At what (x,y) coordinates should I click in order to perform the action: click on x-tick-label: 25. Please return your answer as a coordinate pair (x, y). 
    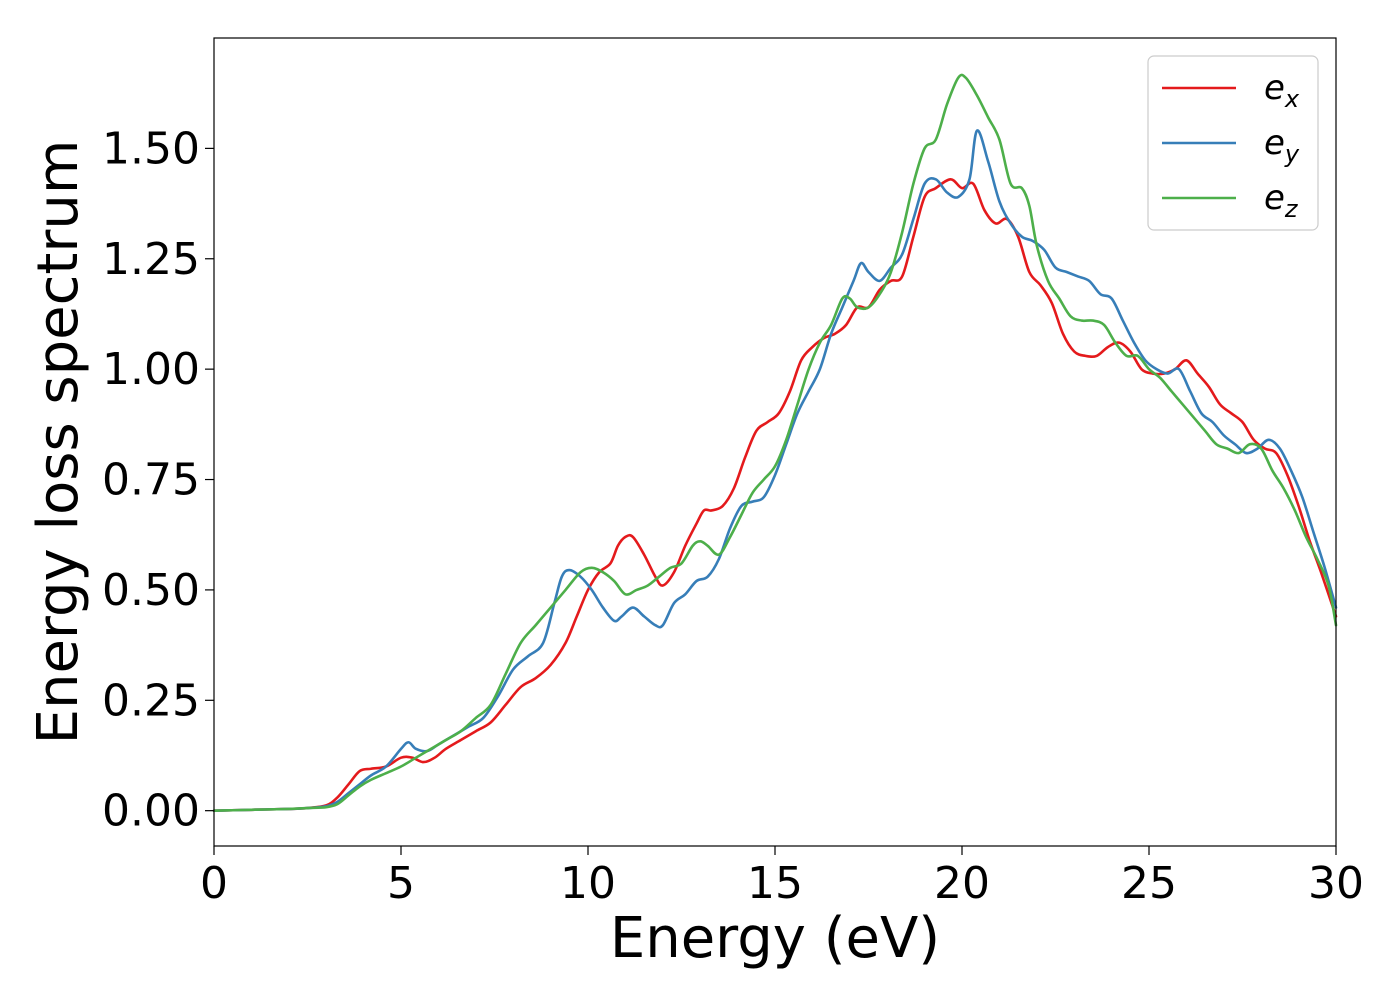
    Looking at the image, I should click on (1149, 883).